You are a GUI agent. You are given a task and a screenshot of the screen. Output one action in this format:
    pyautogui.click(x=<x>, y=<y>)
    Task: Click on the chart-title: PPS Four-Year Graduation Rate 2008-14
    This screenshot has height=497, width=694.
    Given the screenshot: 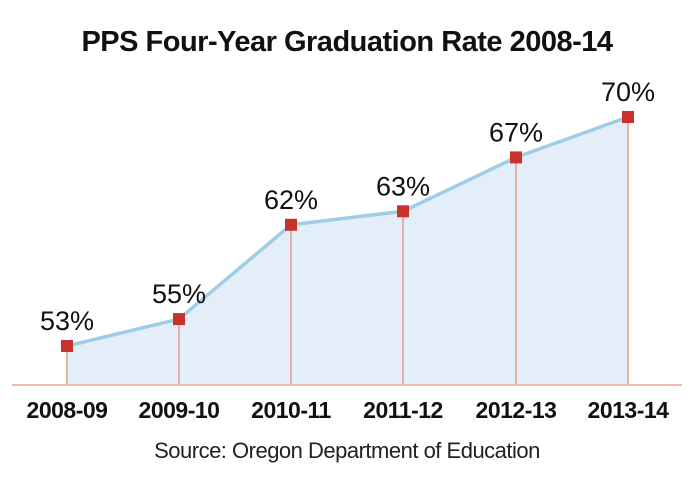 What is the action you would take?
    pyautogui.click(x=347, y=42)
    